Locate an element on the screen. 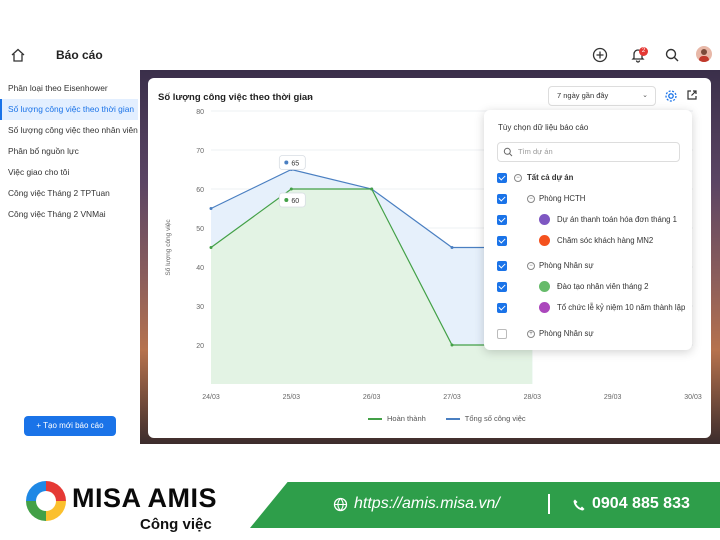  chart-legend: Hoàn thành Tổng số công việc is located at coordinates (447, 418).